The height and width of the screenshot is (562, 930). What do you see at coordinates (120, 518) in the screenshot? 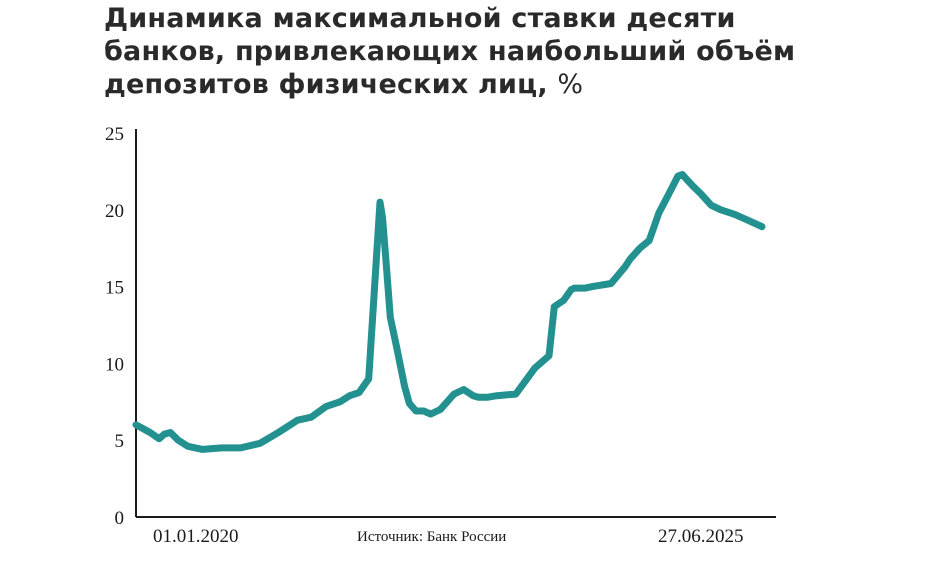
I see `y-tick-label: 0` at bounding box center [120, 518].